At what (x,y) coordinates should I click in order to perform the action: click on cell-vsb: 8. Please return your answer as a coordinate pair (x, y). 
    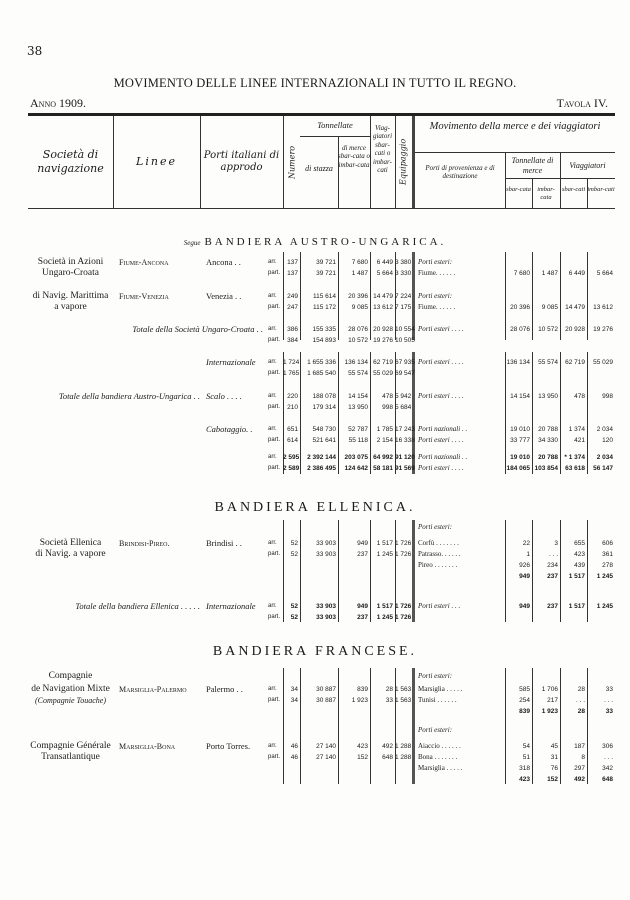
    Looking at the image, I should click on (583, 757).